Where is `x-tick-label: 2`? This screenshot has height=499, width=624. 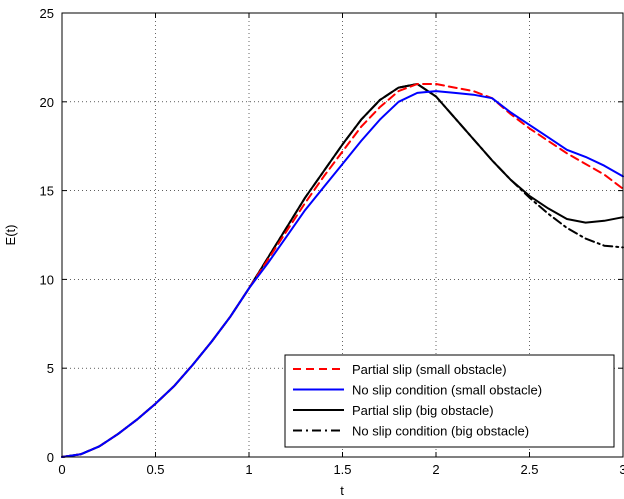 x-tick-label: 2 is located at coordinates (435, 469).